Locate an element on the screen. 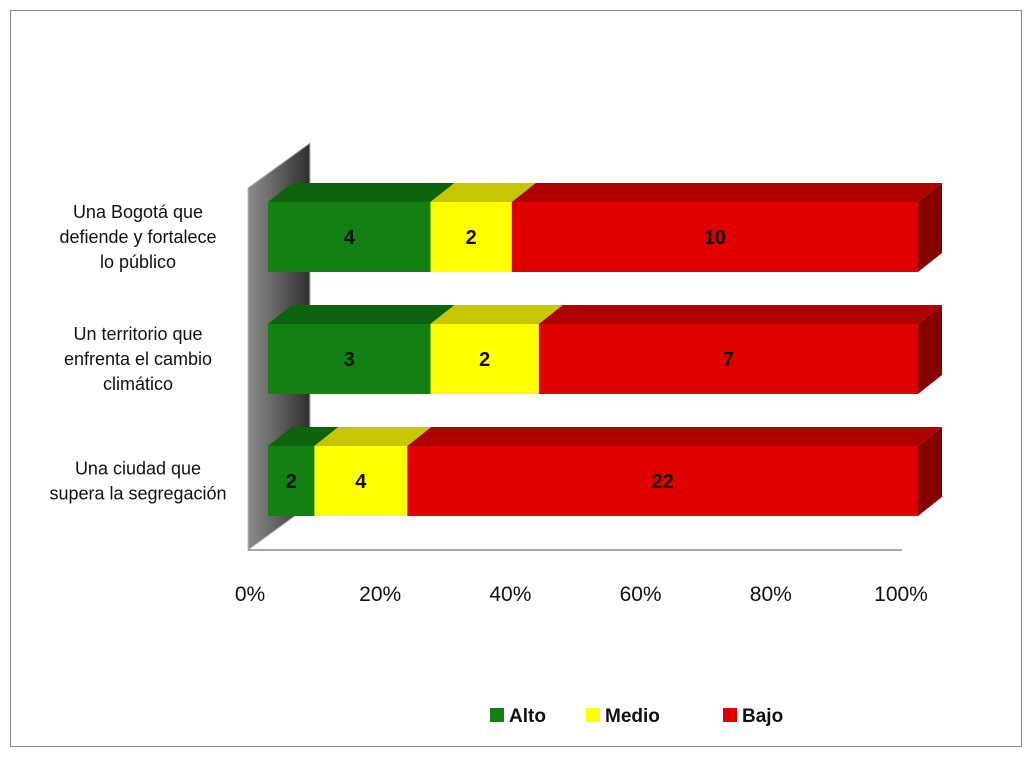 Image resolution: width=1034 pixels, height=757 pixels. data-label-alto-1: 3 is located at coordinates (349, 360).